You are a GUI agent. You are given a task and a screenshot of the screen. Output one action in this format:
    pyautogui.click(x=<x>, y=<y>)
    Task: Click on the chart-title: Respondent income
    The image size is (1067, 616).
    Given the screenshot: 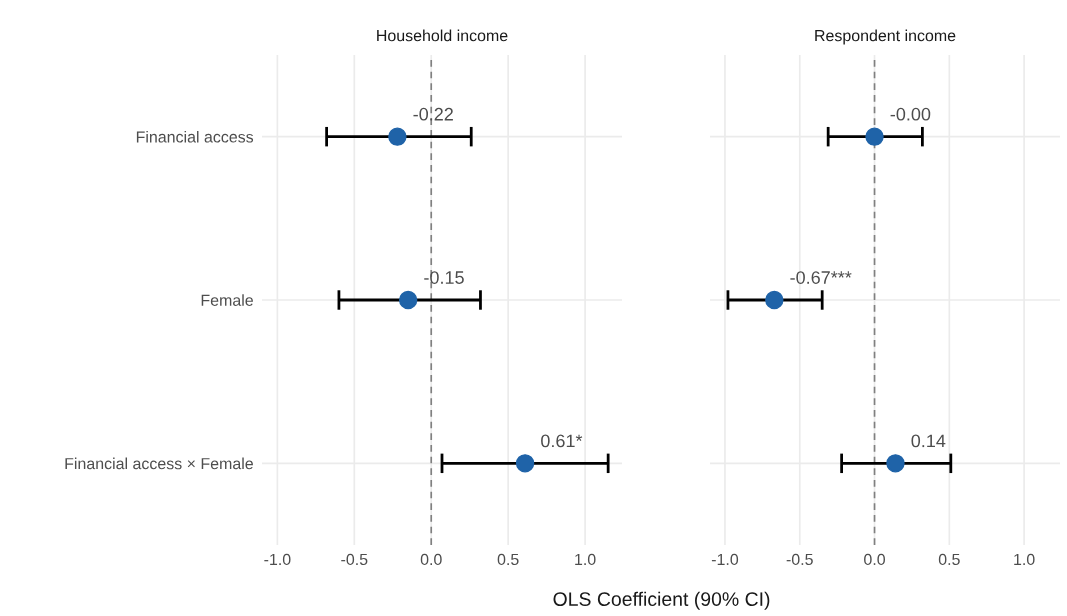 What is the action you would take?
    pyautogui.click(x=885, y=37)
    